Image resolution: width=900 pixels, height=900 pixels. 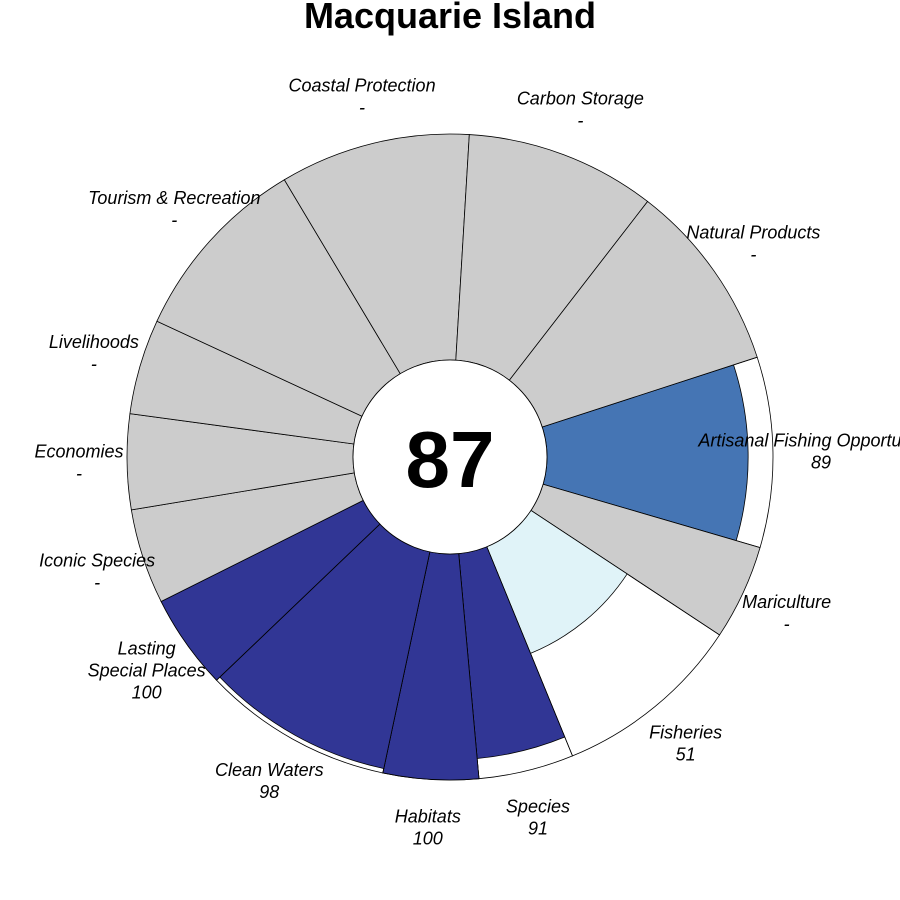 I want to click on petal-name-6: Lasting, so click(x=147, y=649).